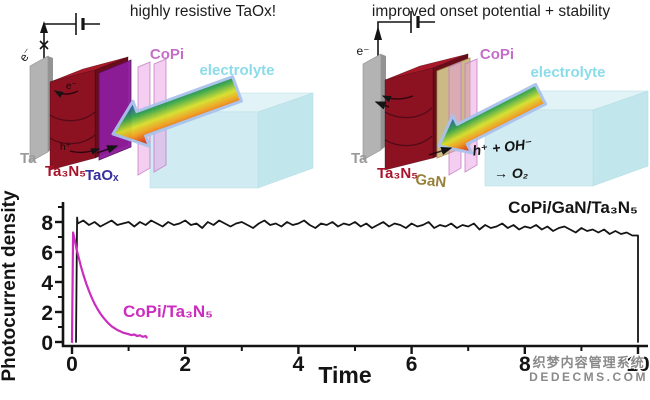 The image size is (650, 400). Describe the element at coordinates (85, 151) in the screenshot. I see `hole-arrow-icon` at that location.